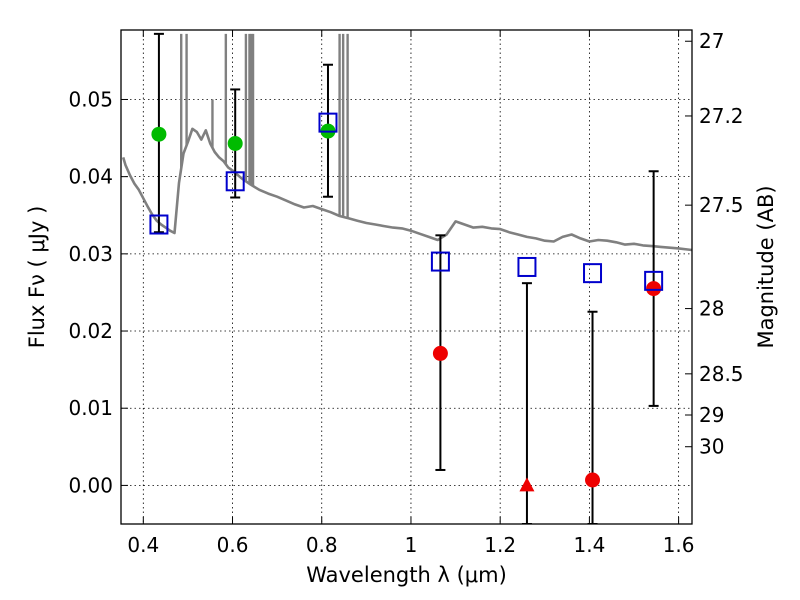  I want to click on y-tick-label: 0.00, so click(90, 485).